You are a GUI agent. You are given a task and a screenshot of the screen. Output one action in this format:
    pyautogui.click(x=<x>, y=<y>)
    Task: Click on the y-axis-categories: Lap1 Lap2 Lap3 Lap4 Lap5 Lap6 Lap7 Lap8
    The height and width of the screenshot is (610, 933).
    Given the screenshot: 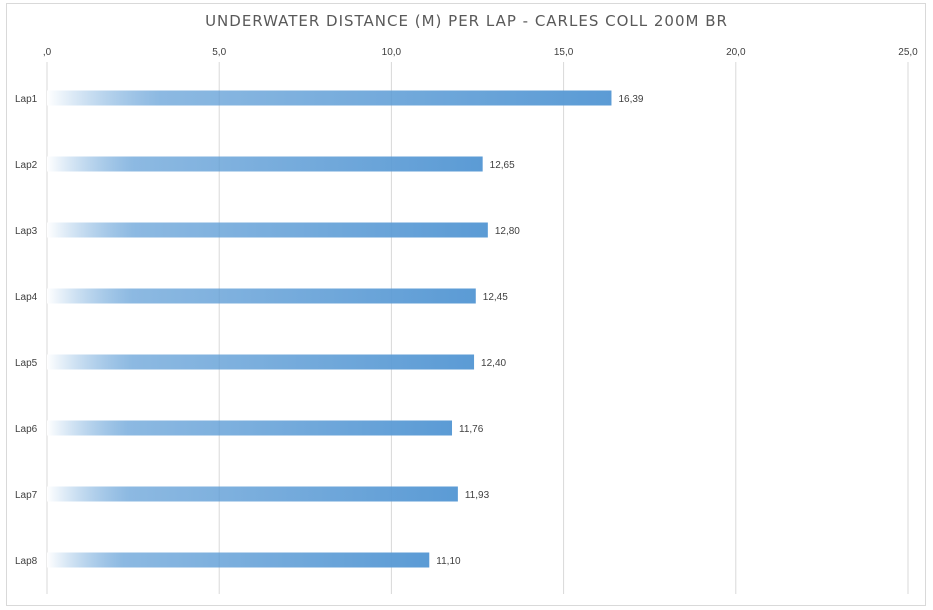 What is the action you would take?
    pyautogui.click(x=26, y=330)
    